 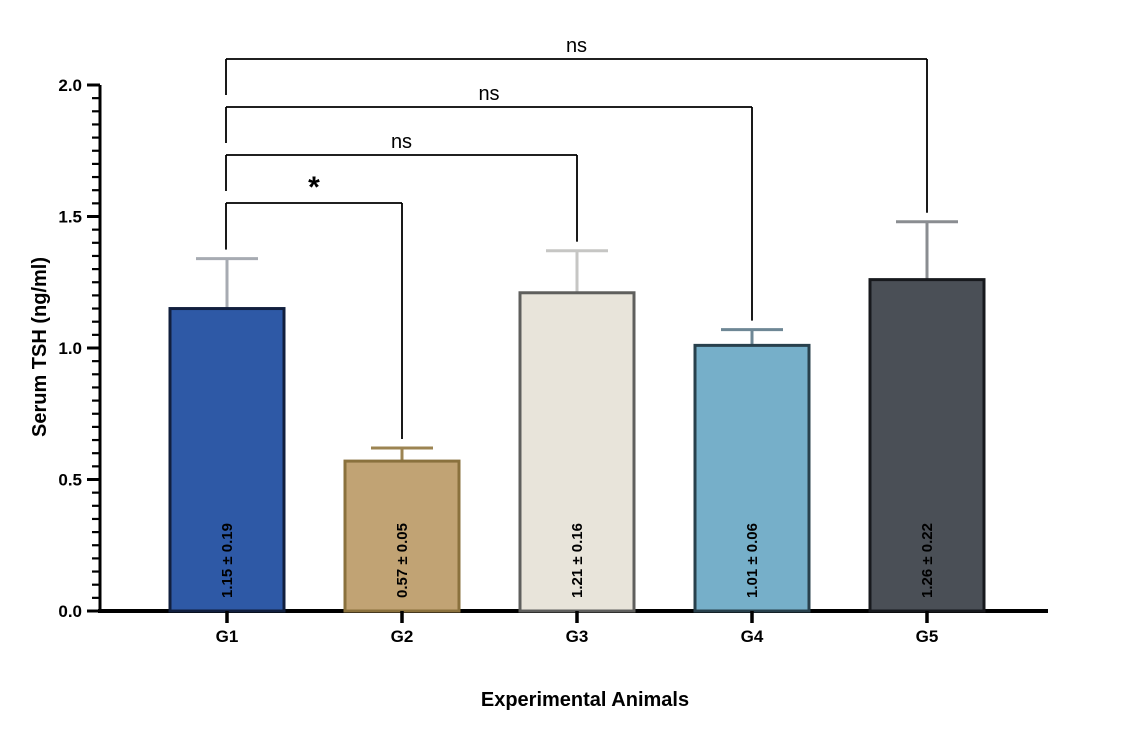 I want to click on bar-g3, so click(x=577, y=452).